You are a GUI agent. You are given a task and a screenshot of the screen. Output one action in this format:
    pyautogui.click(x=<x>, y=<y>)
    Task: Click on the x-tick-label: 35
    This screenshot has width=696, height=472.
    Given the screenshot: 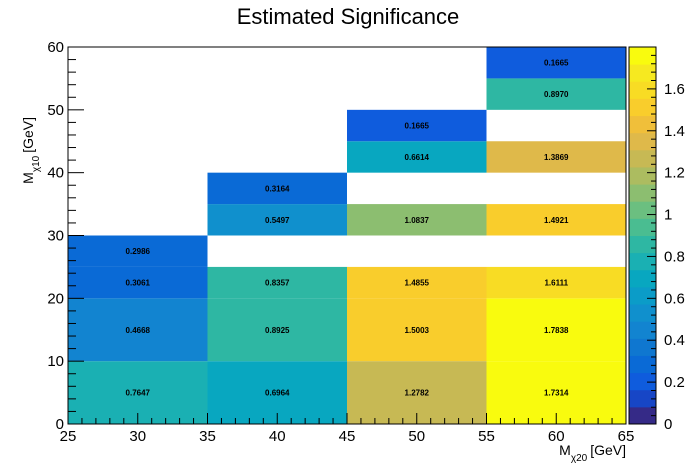 What is the action you would take?
    pyautogui.click(x=207, y=436)
    